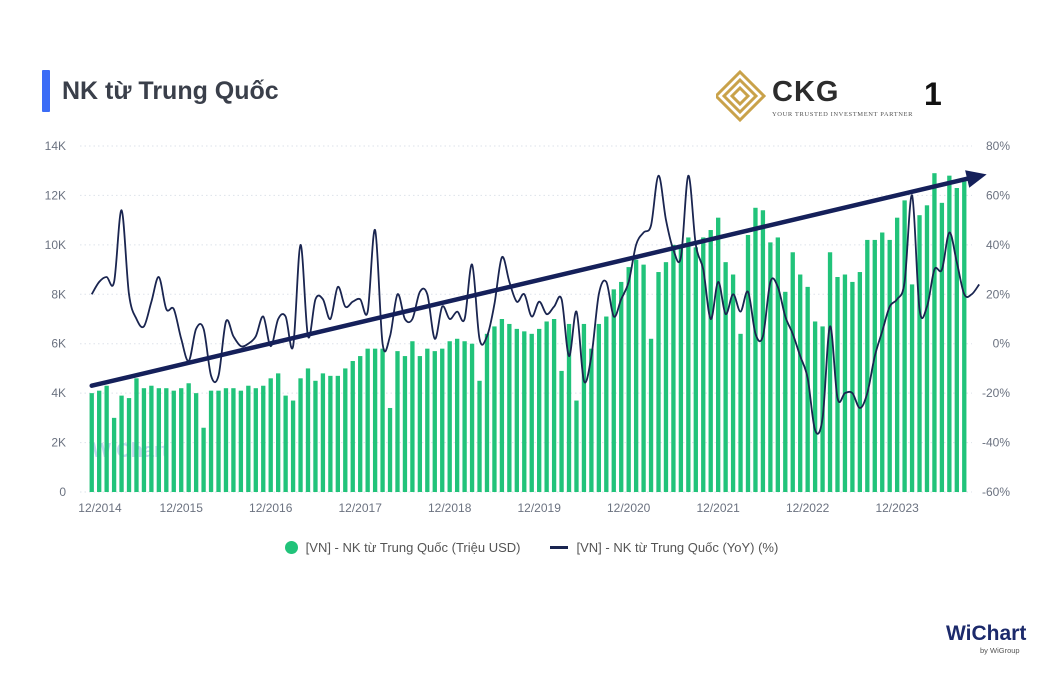 Image resolution: width=1063 pixels, height=679 pixels. I want to click on y-left-tick-label: 2K, so click(58, 443).